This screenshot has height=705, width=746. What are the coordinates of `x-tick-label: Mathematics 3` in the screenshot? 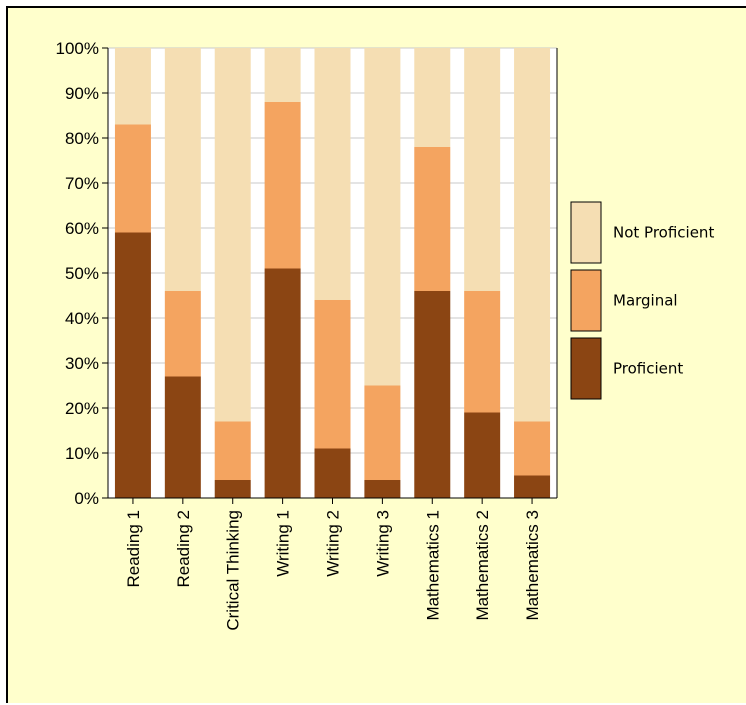 It's located at (532, 565).